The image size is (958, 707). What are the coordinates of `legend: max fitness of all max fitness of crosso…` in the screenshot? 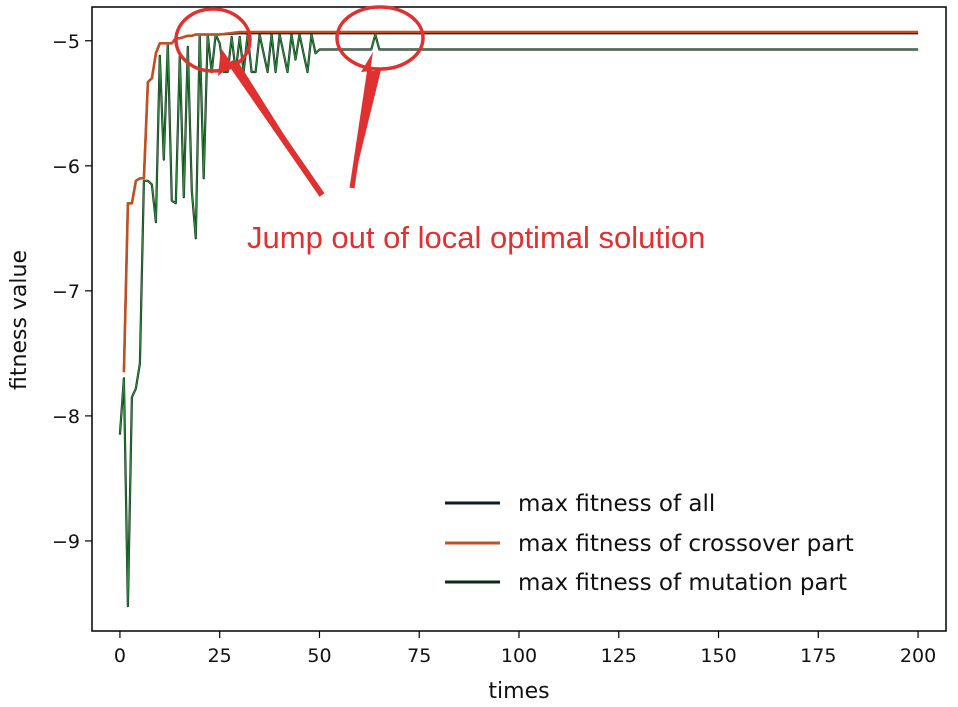 It's located at (649, 543).